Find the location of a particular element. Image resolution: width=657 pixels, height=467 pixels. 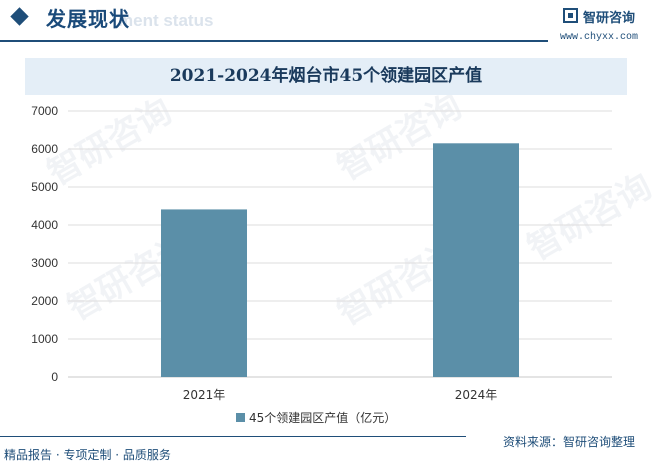

y-tick-label: 4000 is located at coordinates (44, 225).